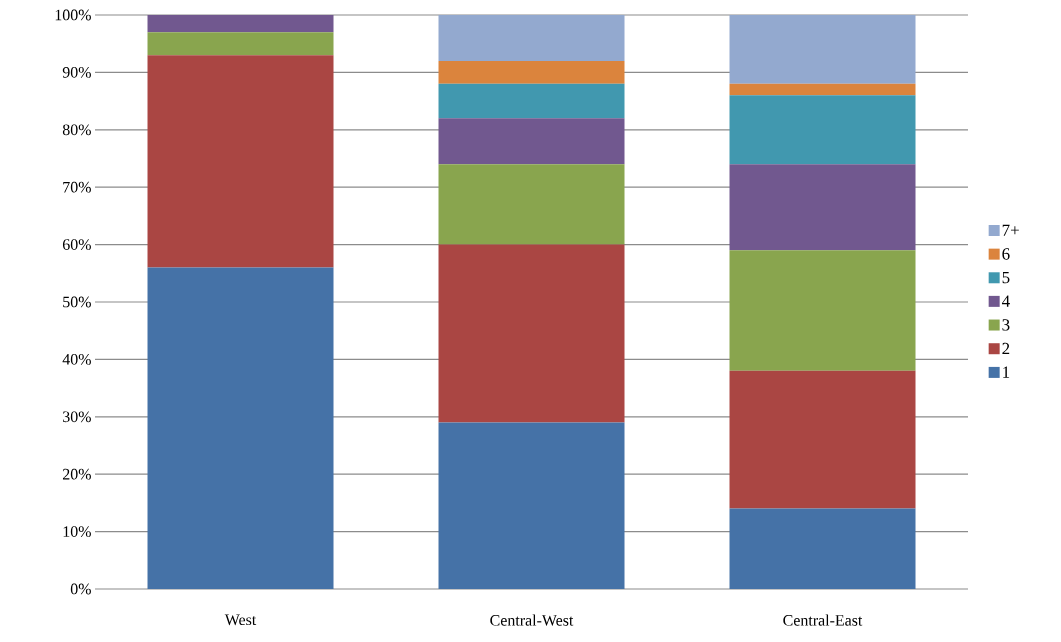 Image resolution: width=1061 pixels, height=642 pixels. Describe the element at coordinates (76, 474) in the screenshot. I see `y-tick-label: 20%` at that location.